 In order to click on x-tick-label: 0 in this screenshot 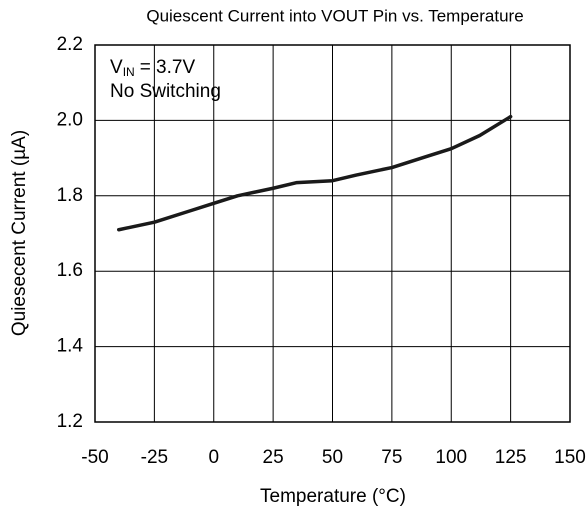, I will do `click(213, 457)`.